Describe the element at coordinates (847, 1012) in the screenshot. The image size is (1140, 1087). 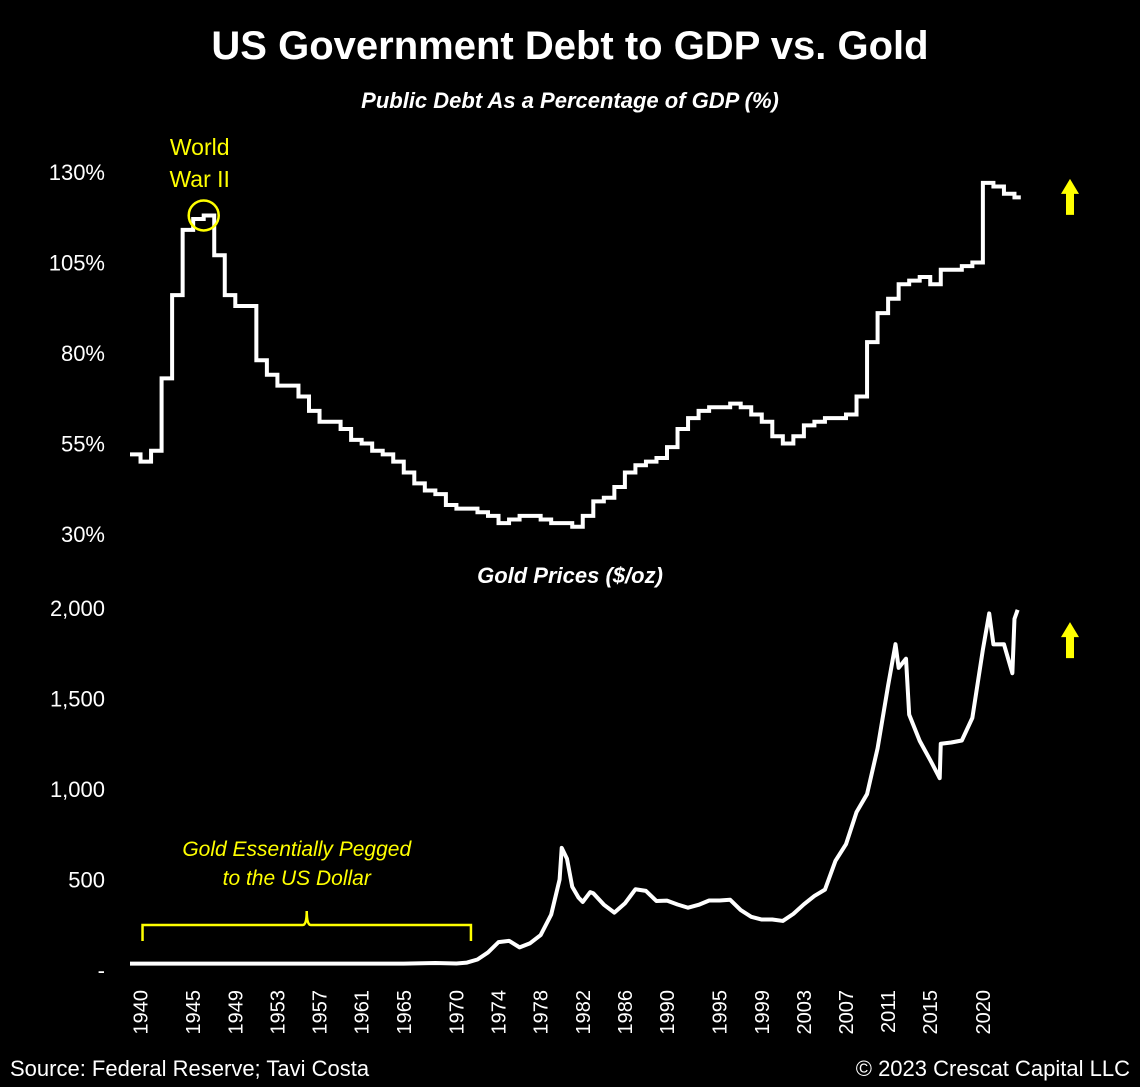
I see `x-tick-label: 2007` at that location.